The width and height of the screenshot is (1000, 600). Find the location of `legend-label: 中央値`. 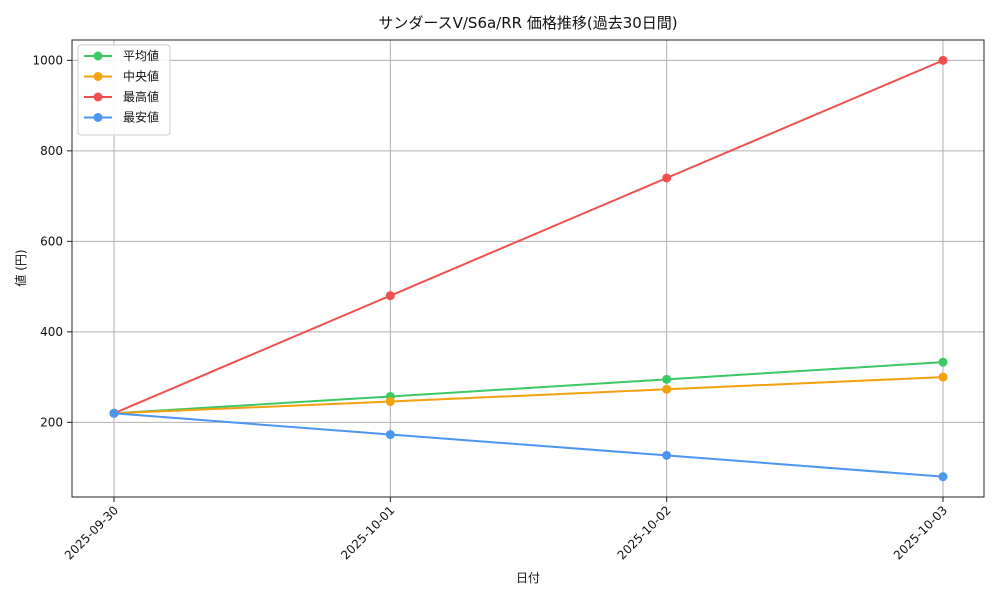

legend-label: 中央値 is located at coordinates (141, 76).